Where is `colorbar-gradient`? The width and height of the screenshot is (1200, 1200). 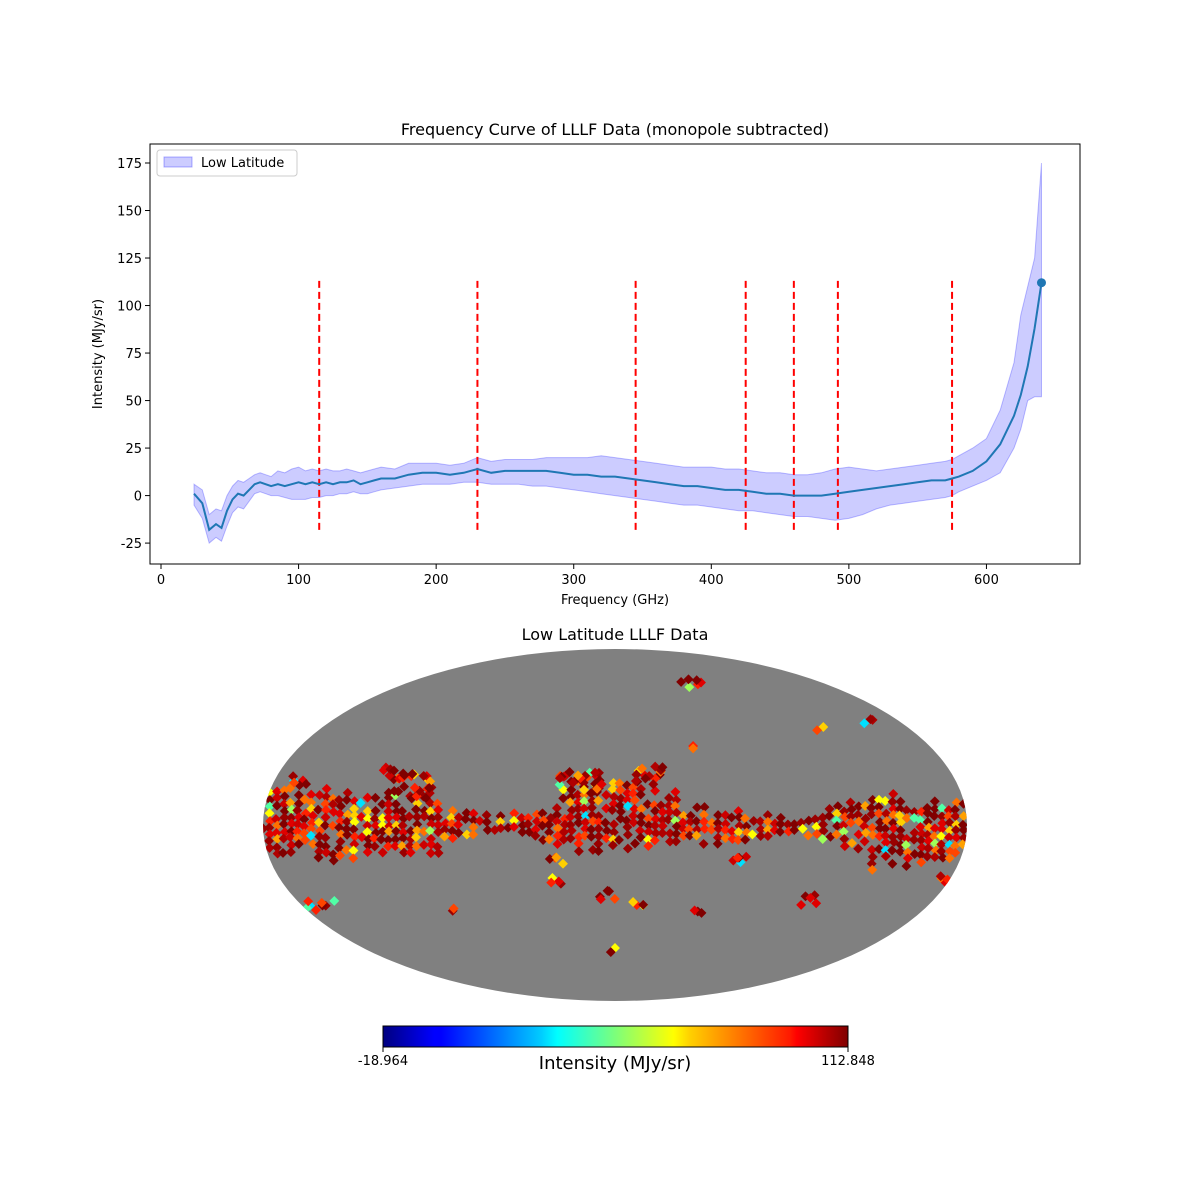
colorbar-gradient is located at coordinates (615, 1036).